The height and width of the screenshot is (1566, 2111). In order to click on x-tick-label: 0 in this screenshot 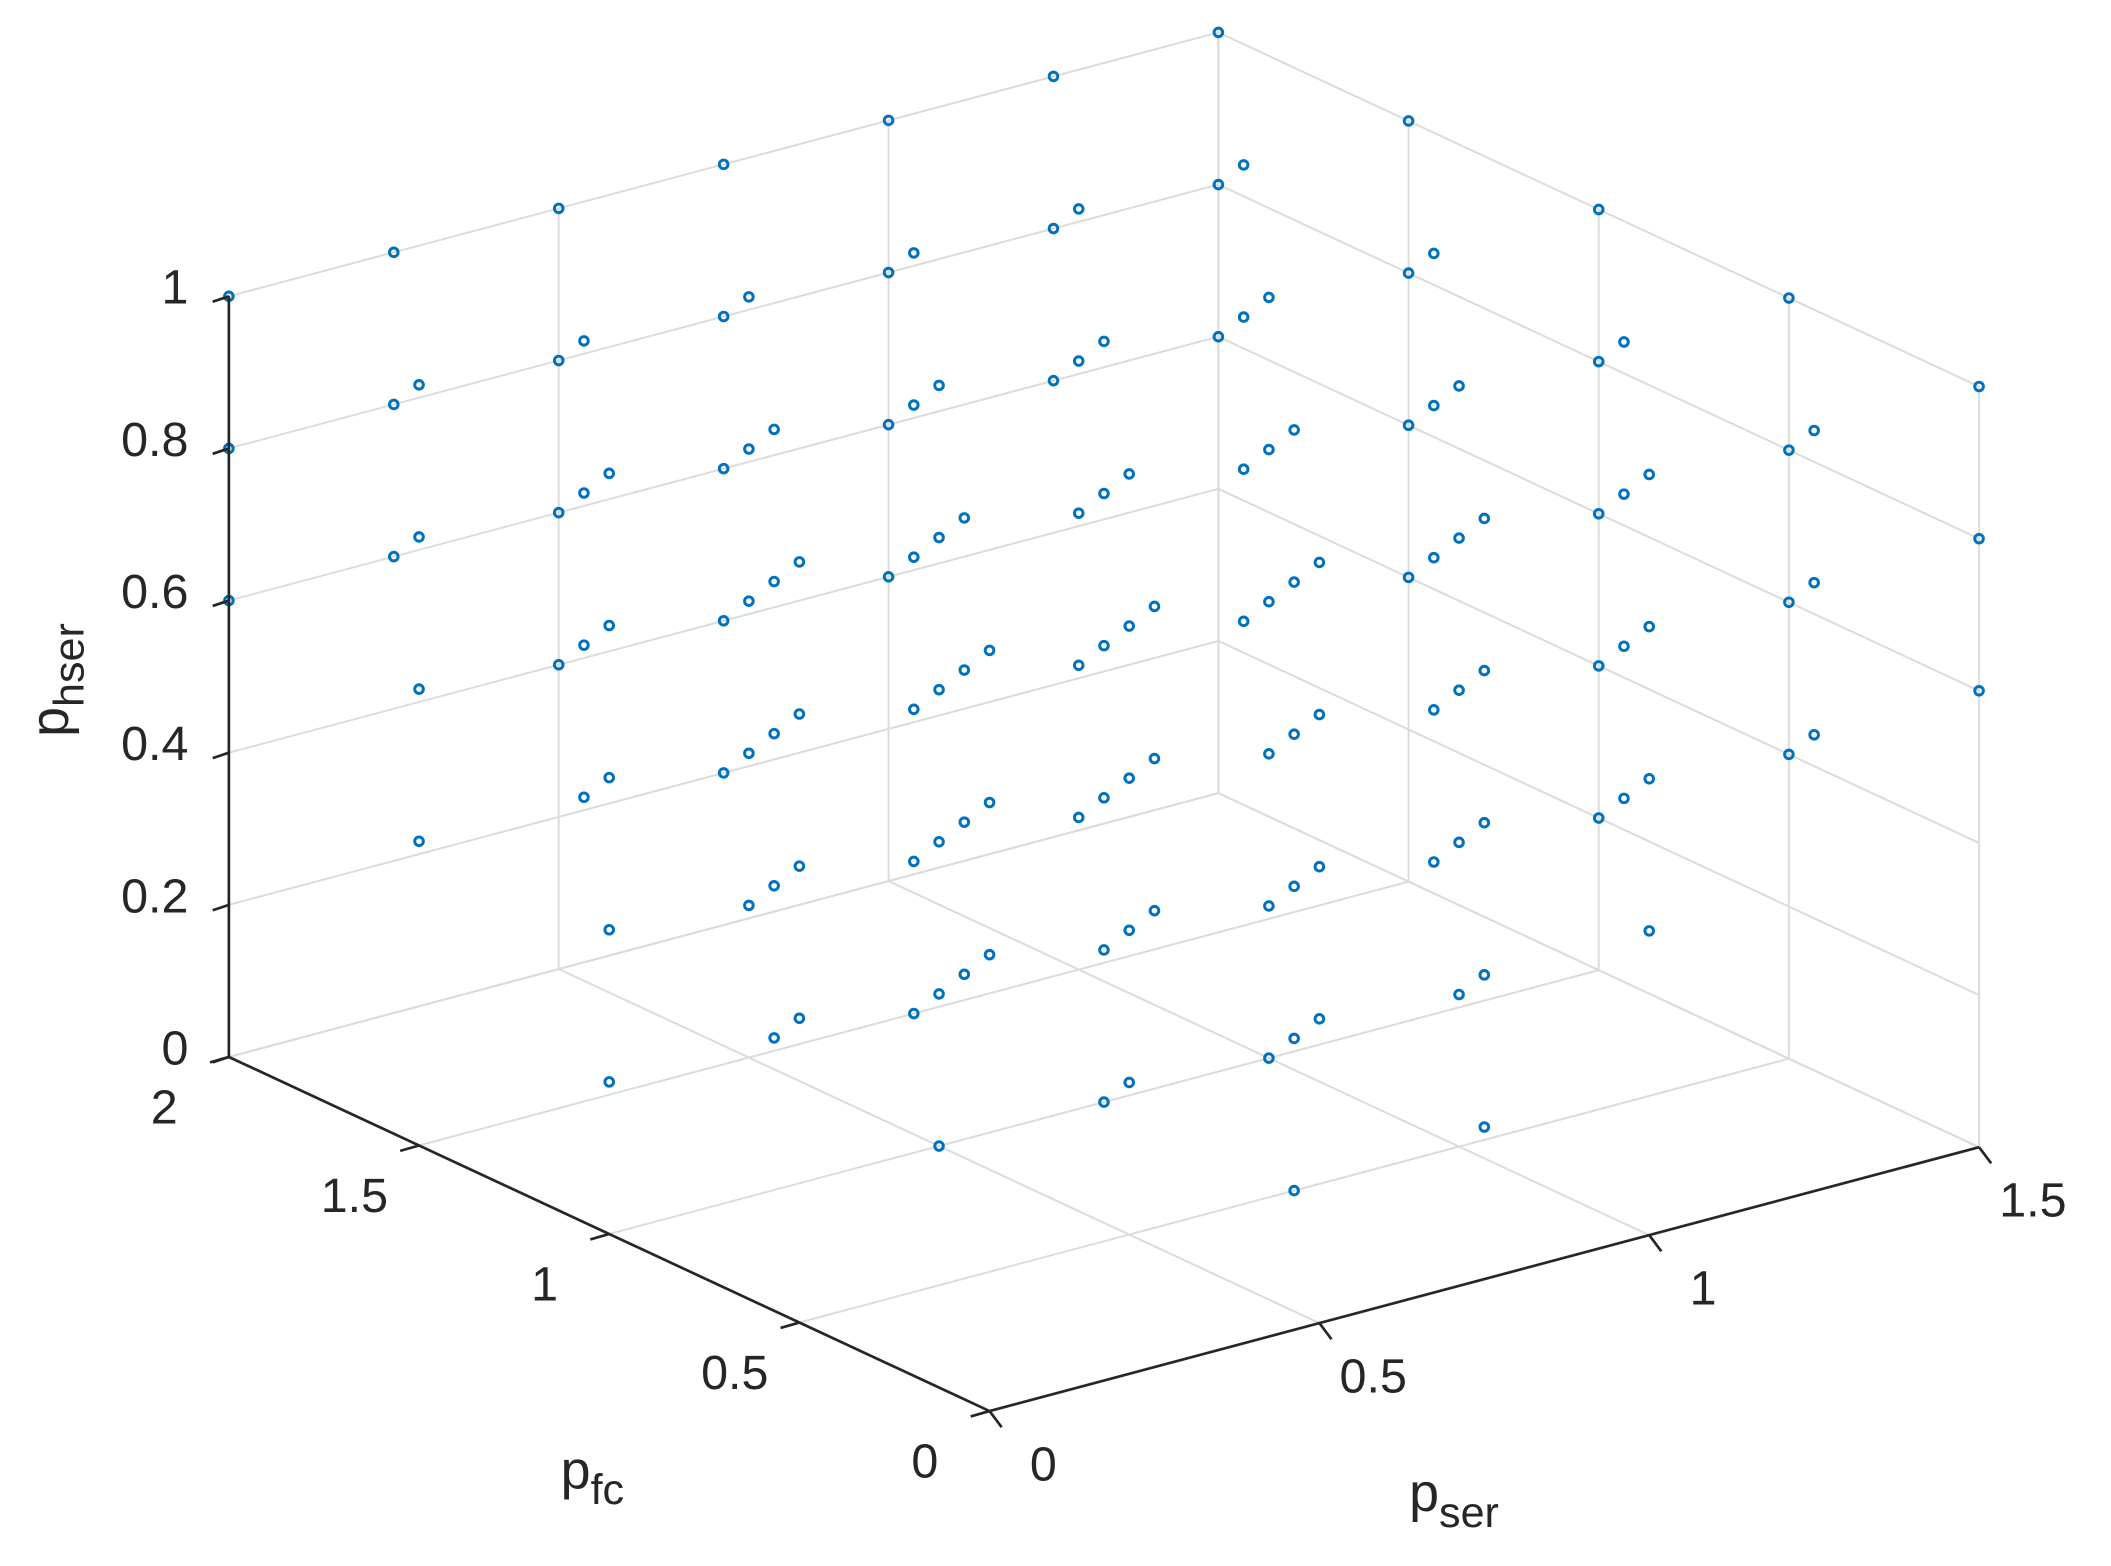, I will do `click(1043, 1464)`.